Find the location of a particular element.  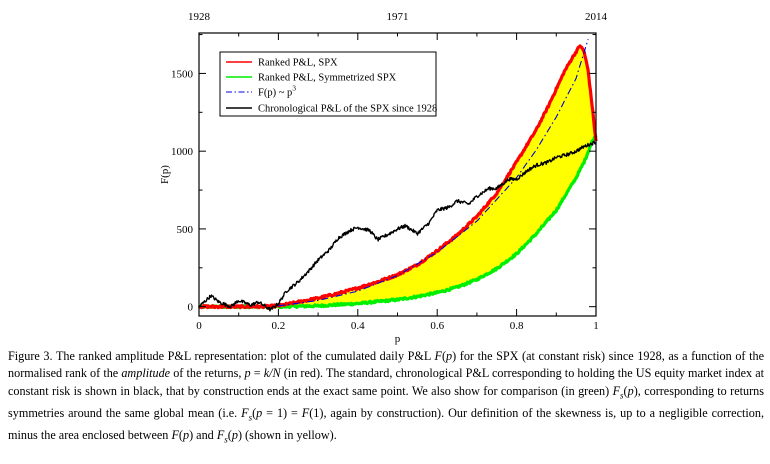

x-tick-label: 0.2 is located at coordinates (279, 326).